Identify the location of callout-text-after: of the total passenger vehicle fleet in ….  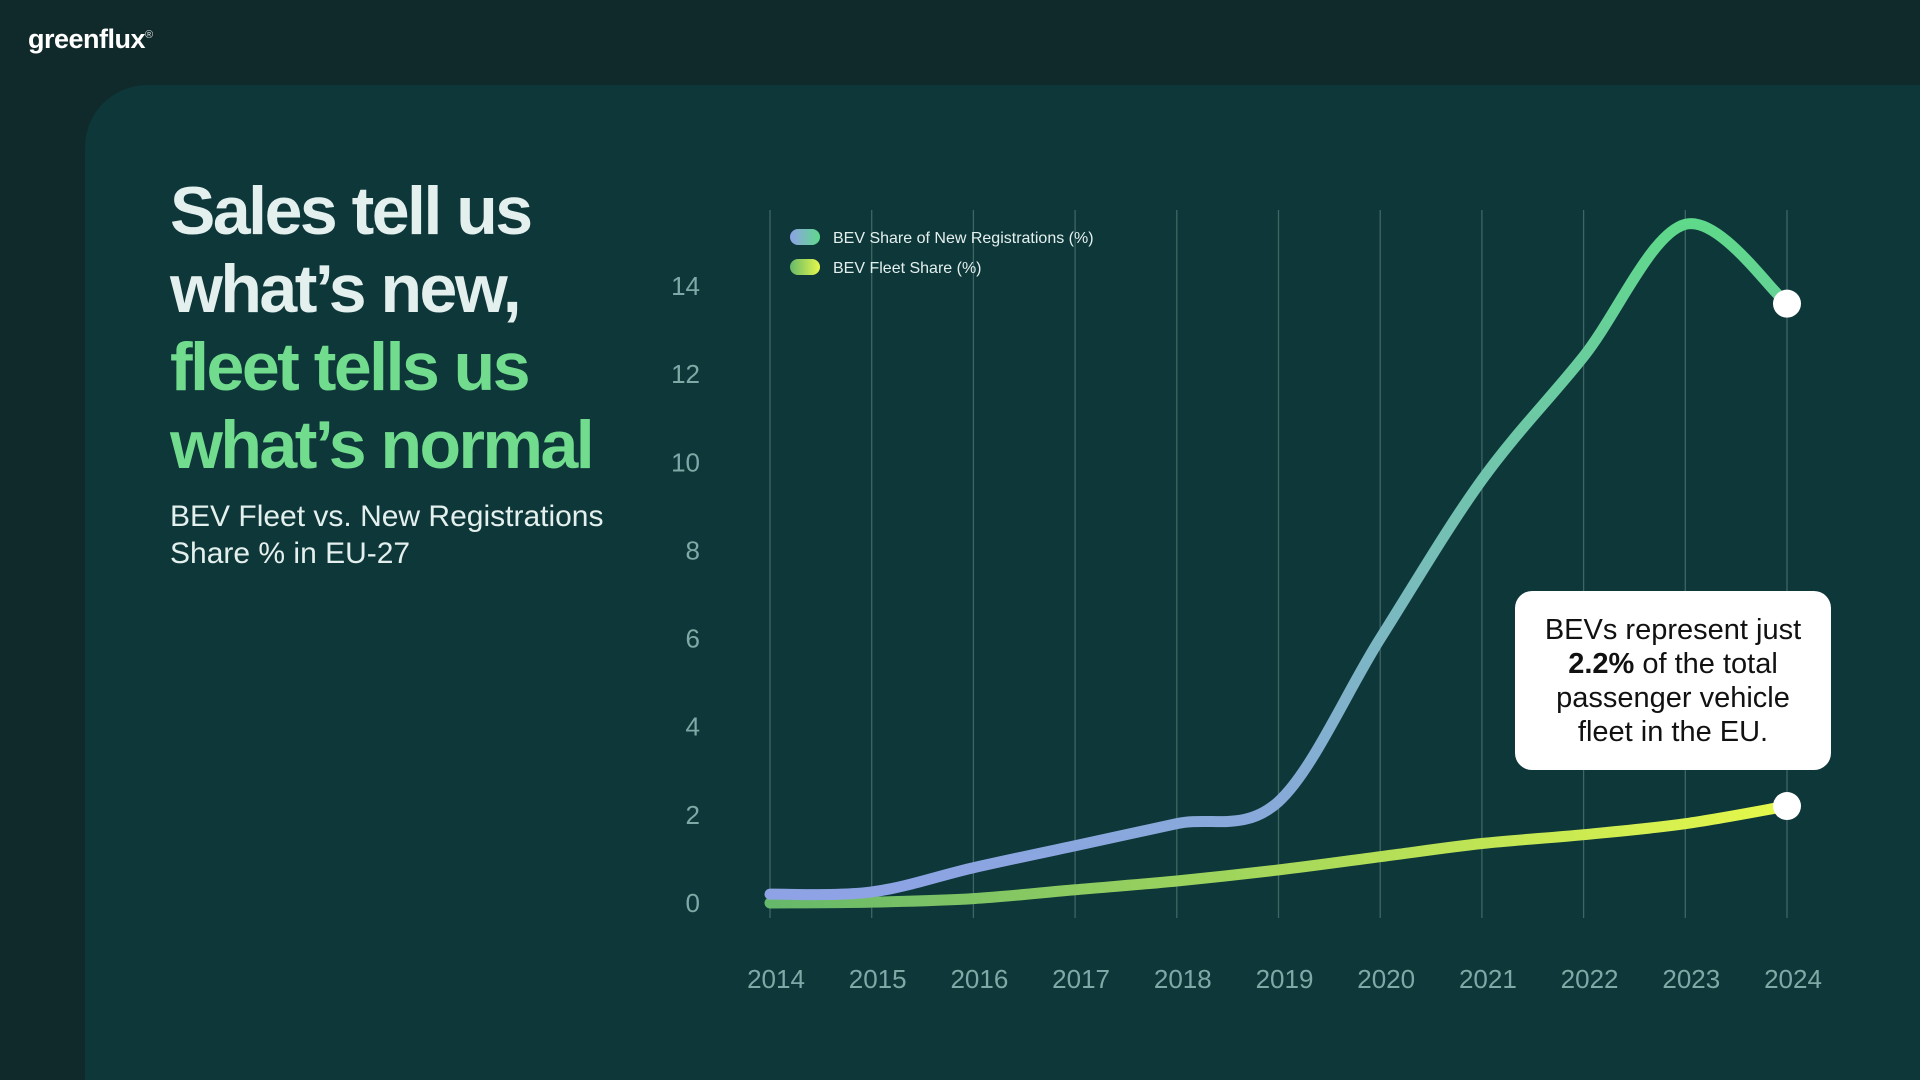
(1673, 697).